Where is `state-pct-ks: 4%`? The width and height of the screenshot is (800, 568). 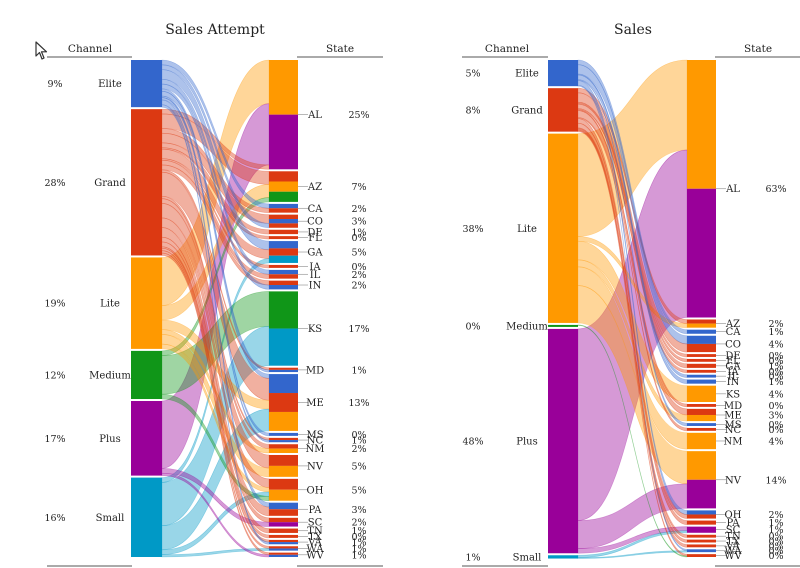
state-pct-ks: 4% is located at coordinates (775, 394).